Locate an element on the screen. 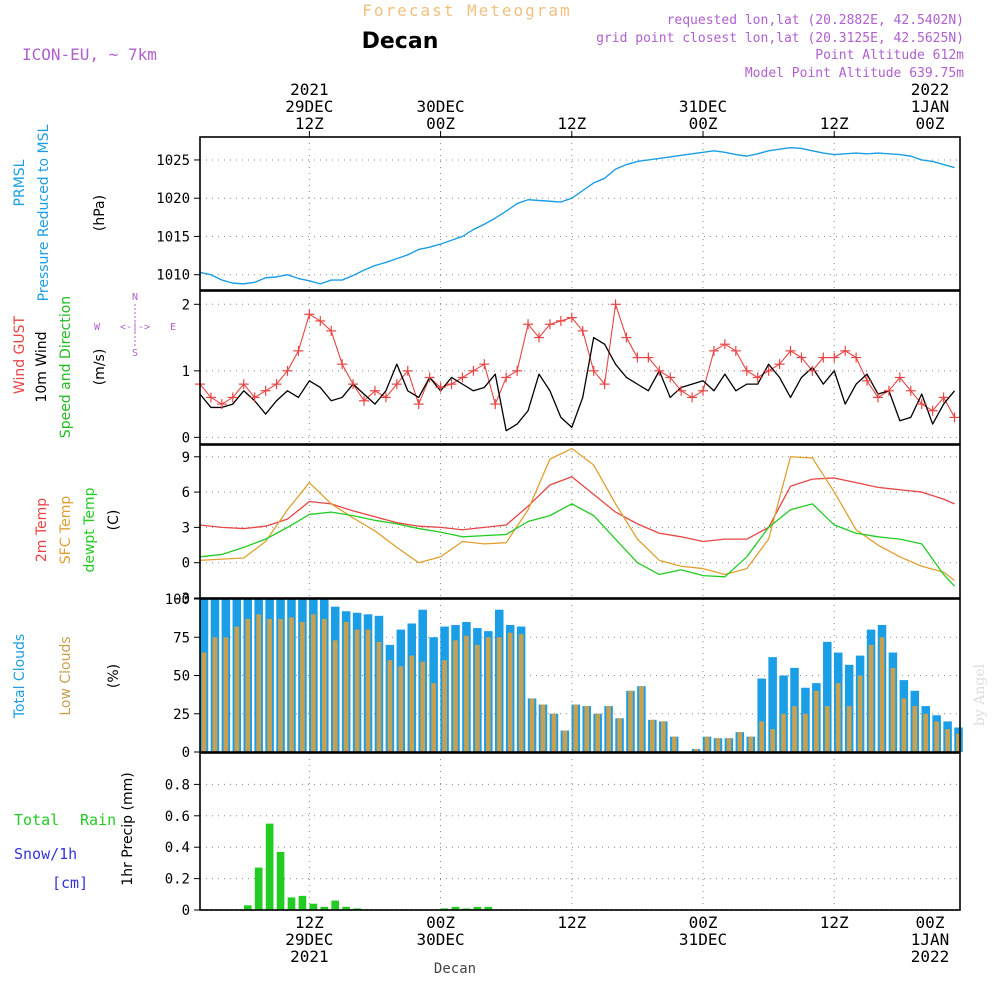 This screenshot has width=1000, height=1000. precip-y-label: Total Rain Snow/1h [cm] 1hr Precip (mm) is located at coordinates (75, 832).